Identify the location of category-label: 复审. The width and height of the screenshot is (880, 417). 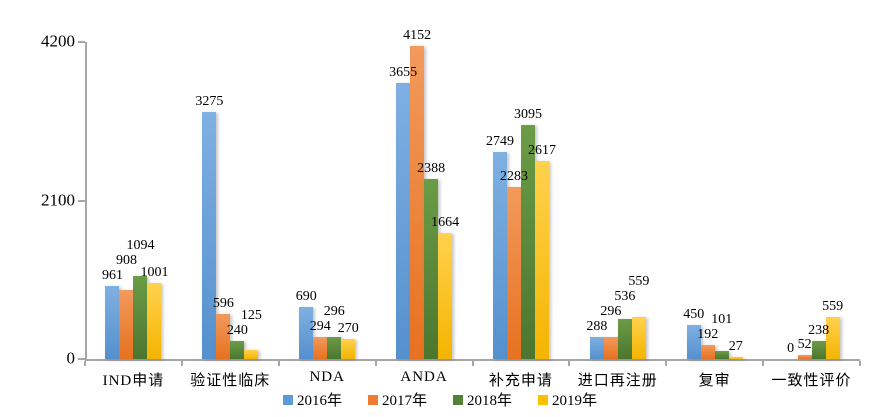
(714, 381).